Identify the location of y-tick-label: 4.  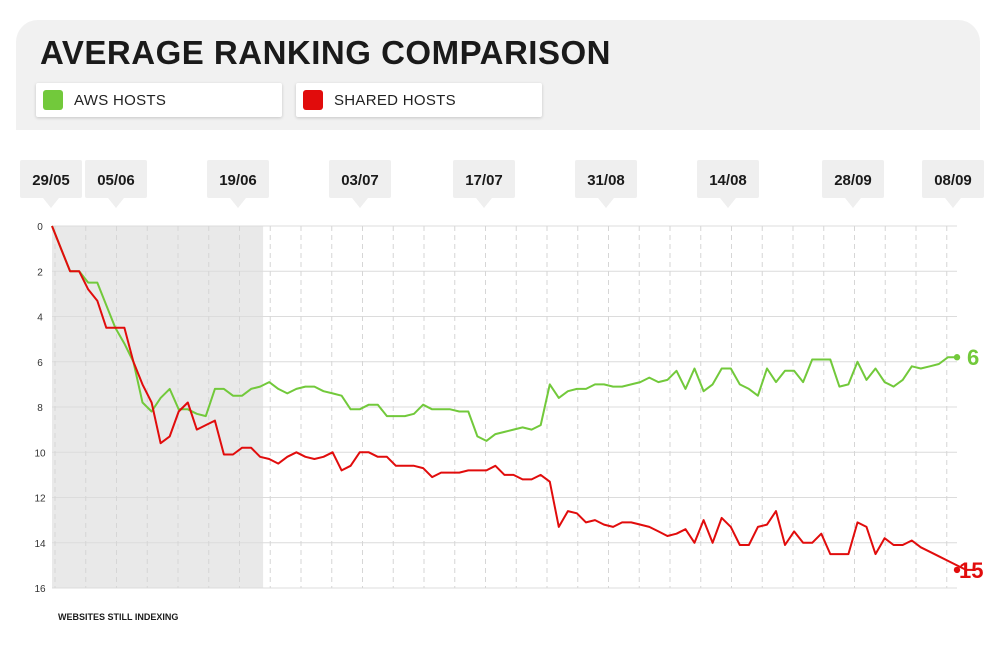
(40, 318).